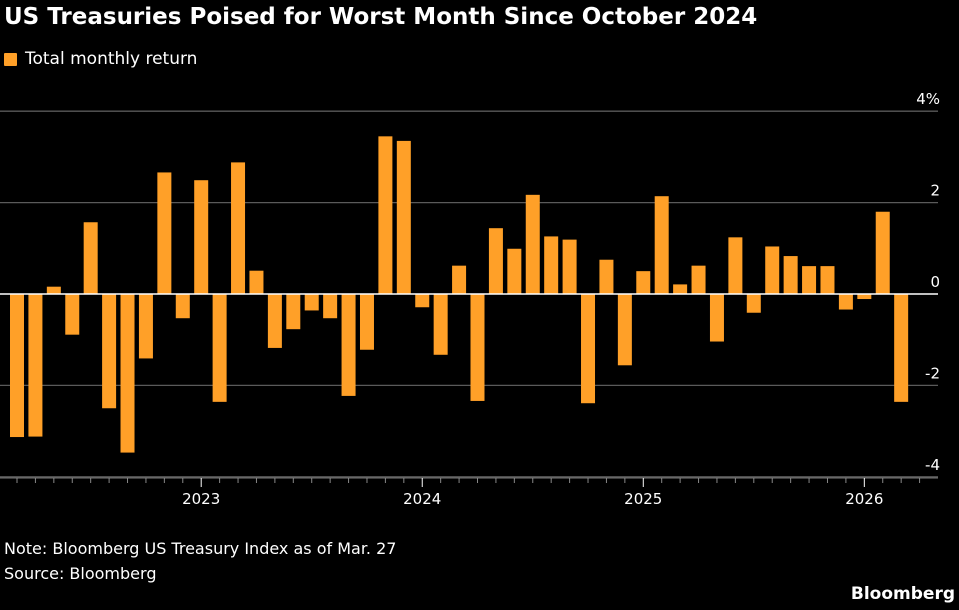  Describe the element at coordinates (80, 573) in the screenshot. I see `source-text: Source: Bloomberg` at that location.